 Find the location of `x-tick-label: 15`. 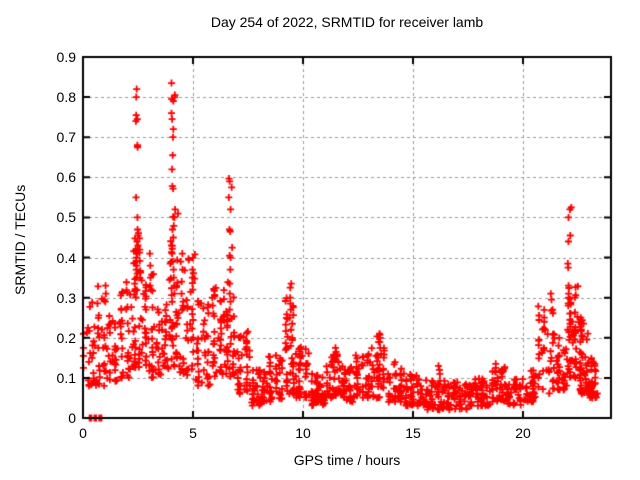

x-tick-label: 15 is located at coordinates (413, 433).